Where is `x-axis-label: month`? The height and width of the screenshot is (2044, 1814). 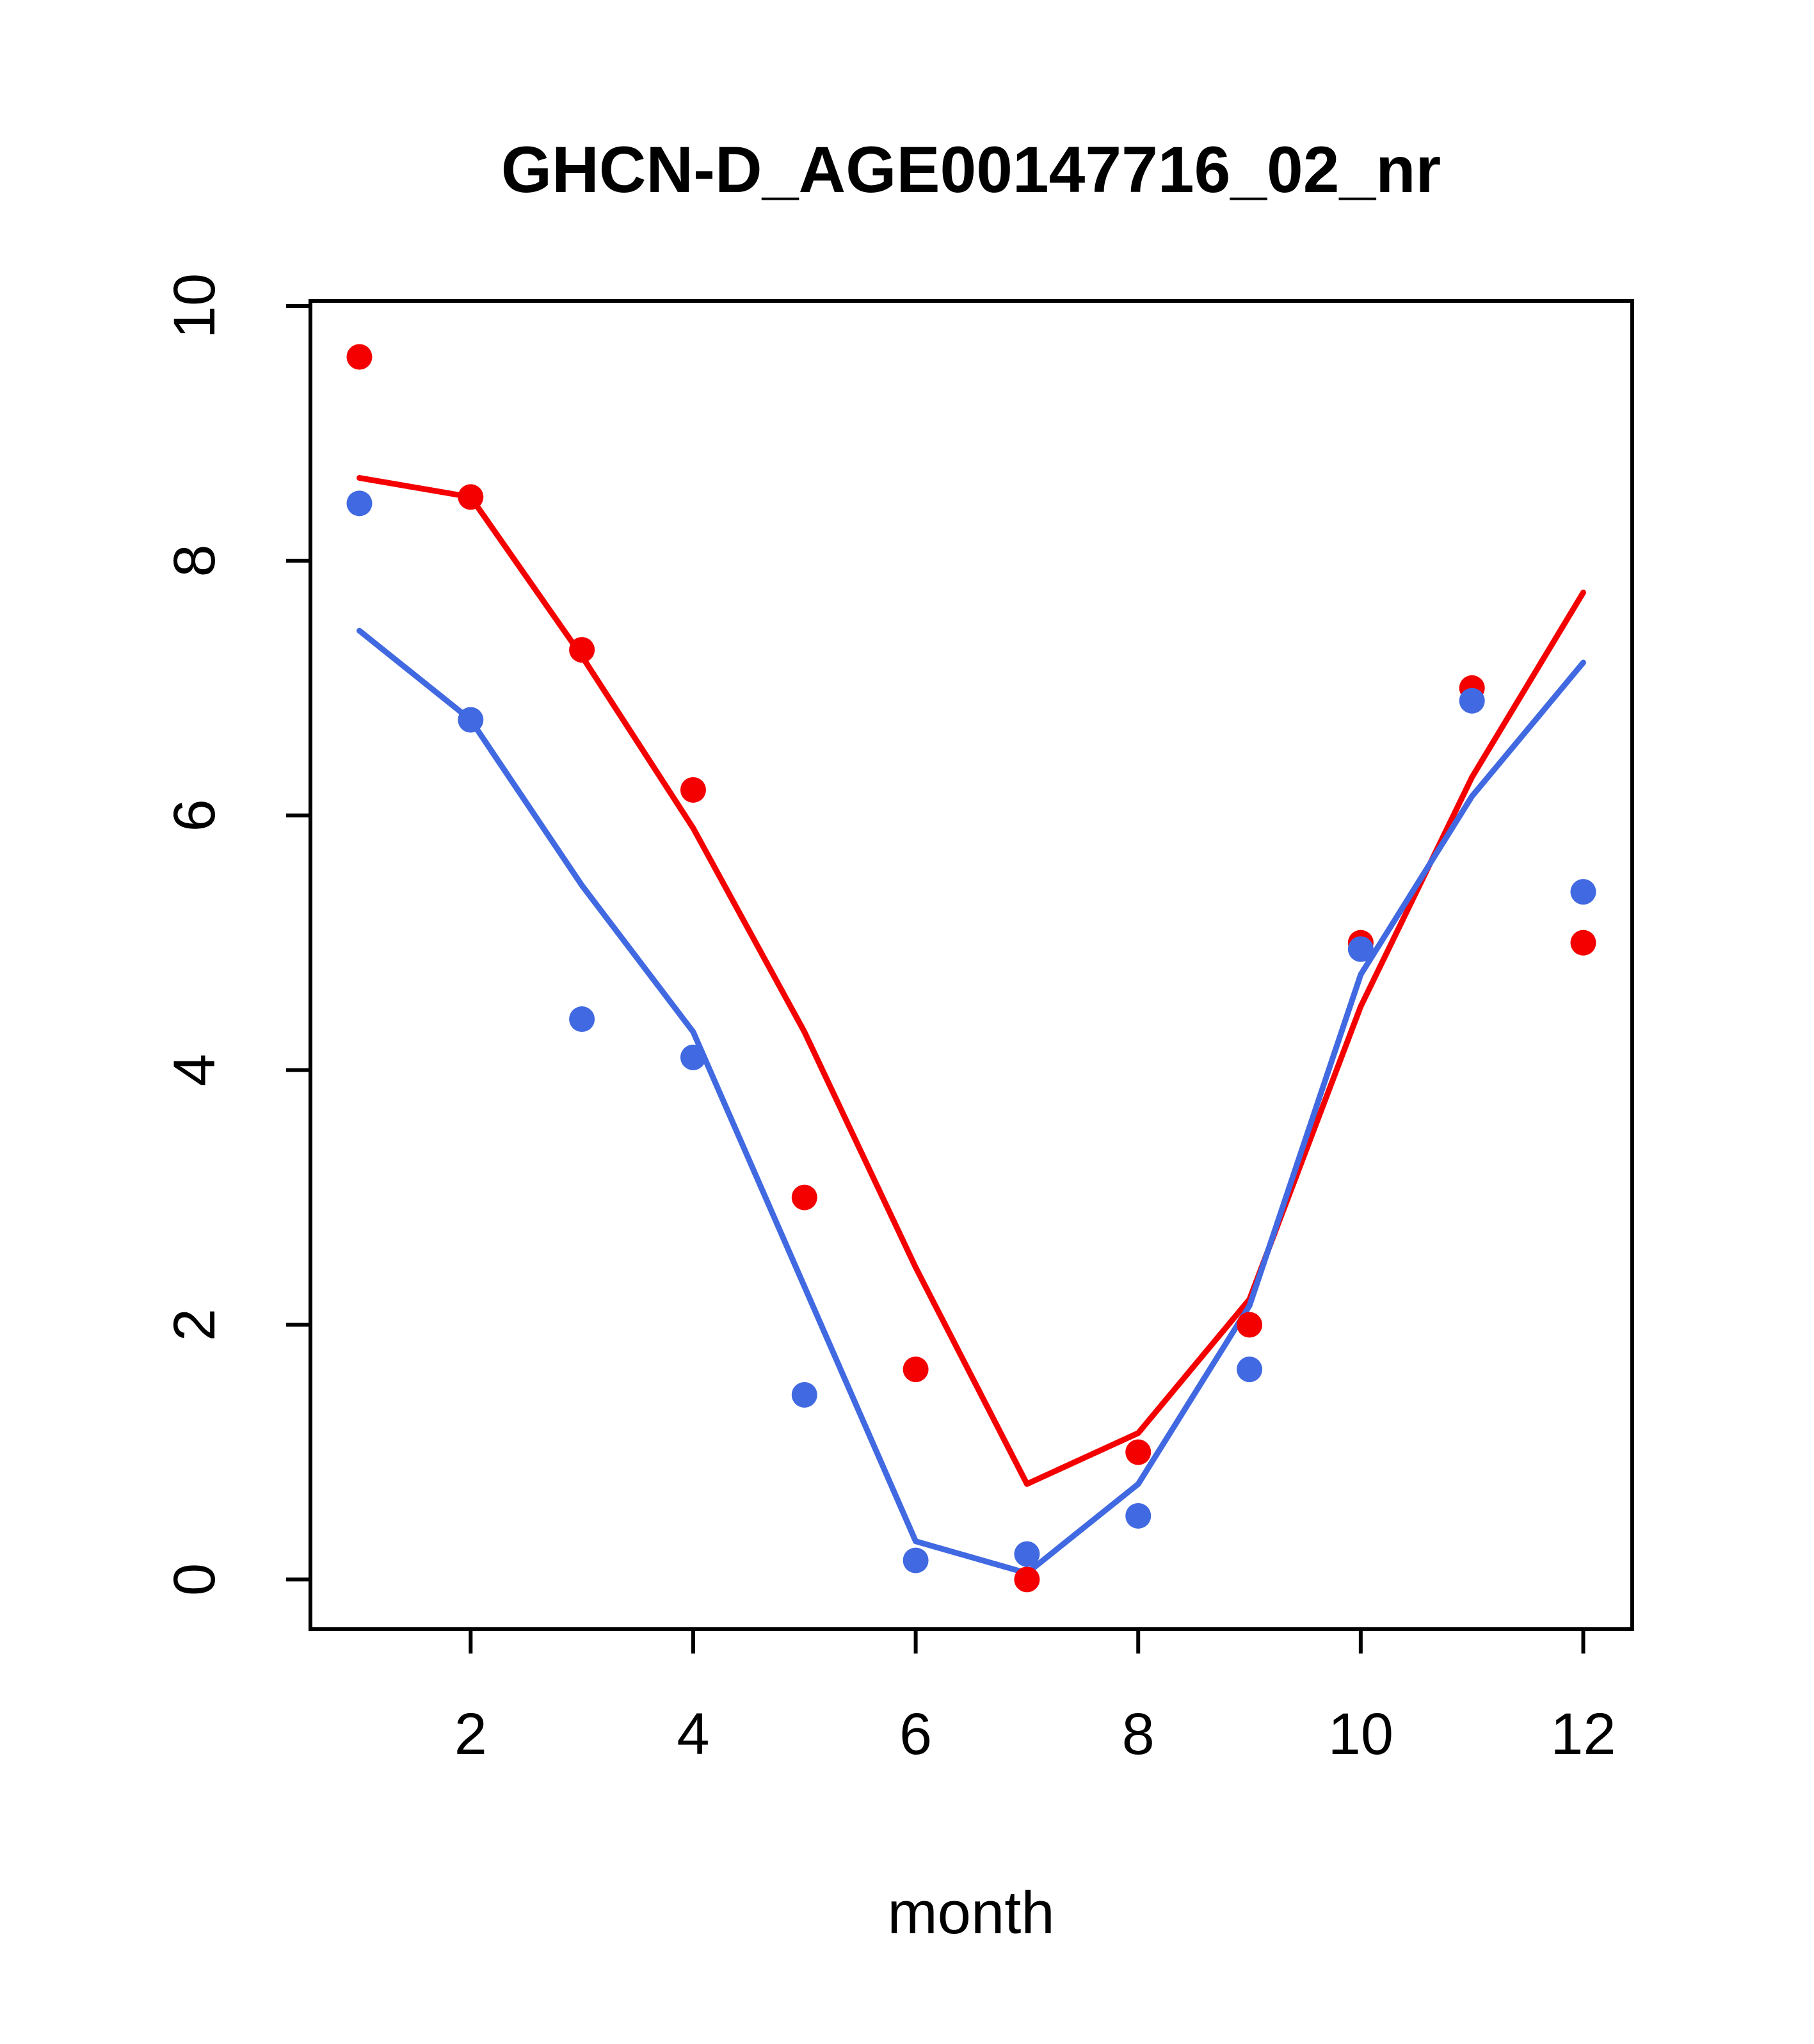 x-axis-label: month is located at coordinates (970, 1912).